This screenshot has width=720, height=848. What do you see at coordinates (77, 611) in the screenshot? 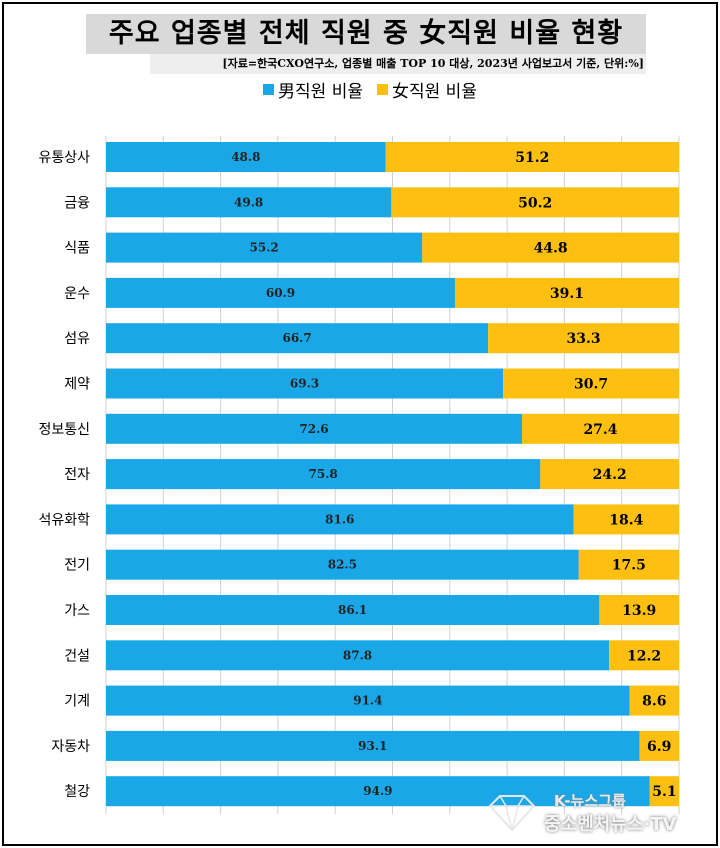
I see `category-label: 가스` at bounding box center [77, 611].